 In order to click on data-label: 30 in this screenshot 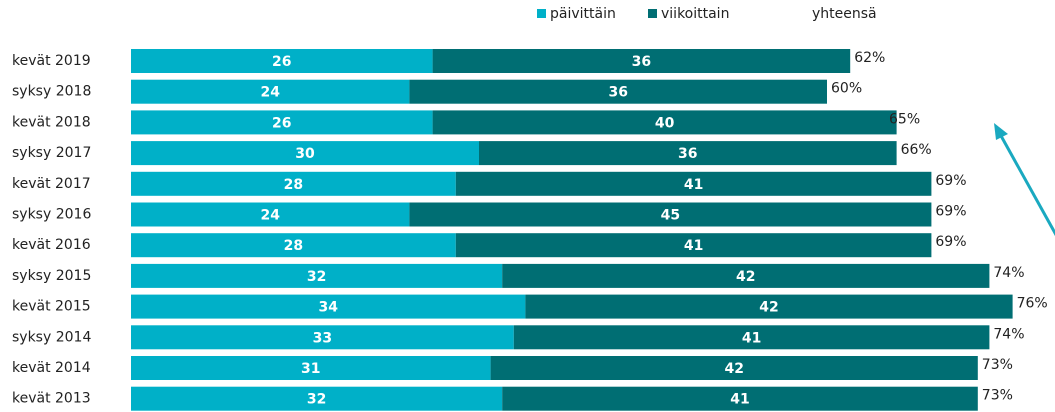, I will do `click(305, 154)`.